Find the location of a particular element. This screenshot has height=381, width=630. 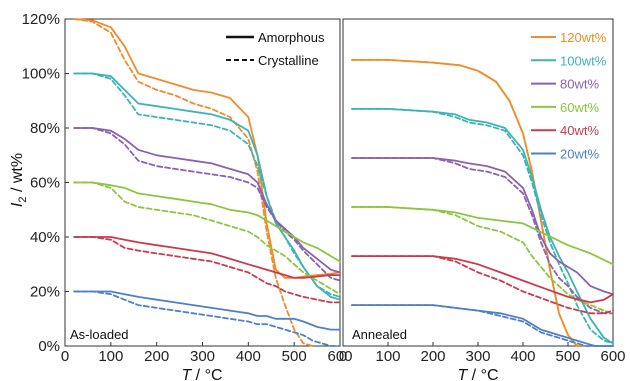

panel-label-annealed: Annealed is located at coordinates (379, 334).